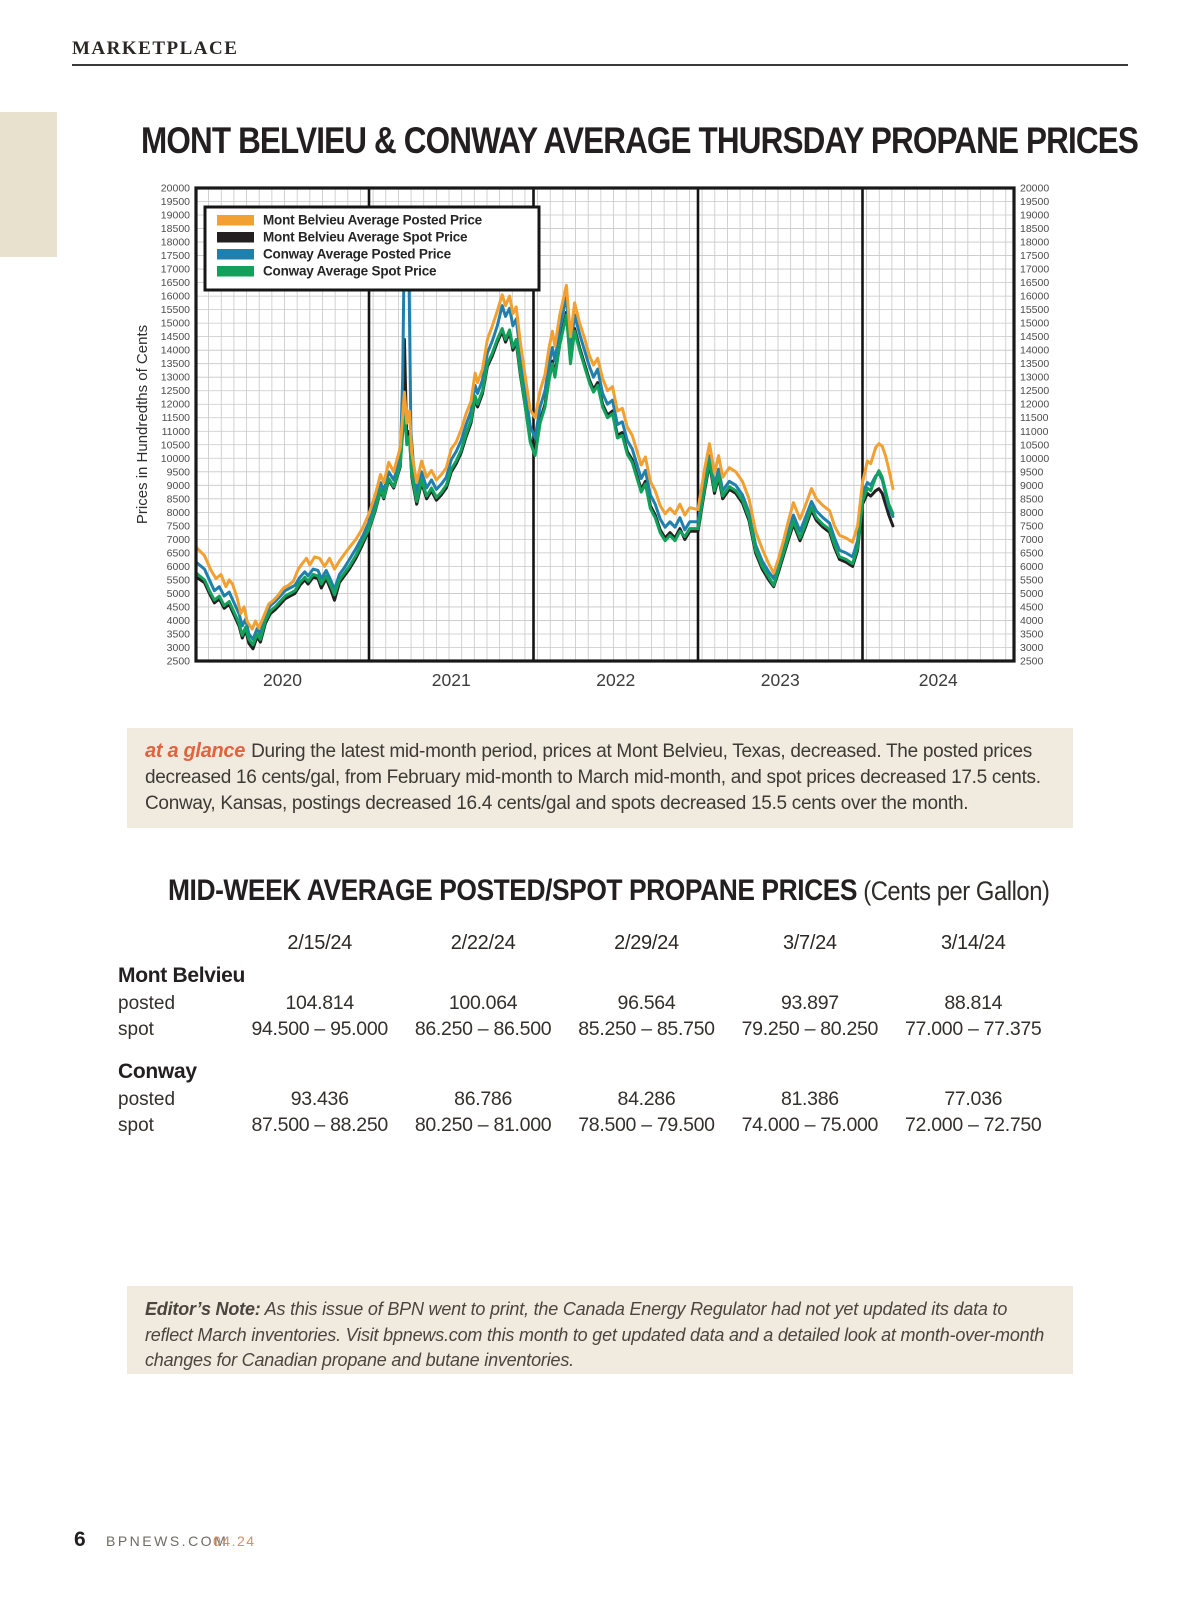 The width and height of the screenshot is (1200, 1598). I want to click on series-line-mont-belvieu-average-spot-price, so click(545, 480).